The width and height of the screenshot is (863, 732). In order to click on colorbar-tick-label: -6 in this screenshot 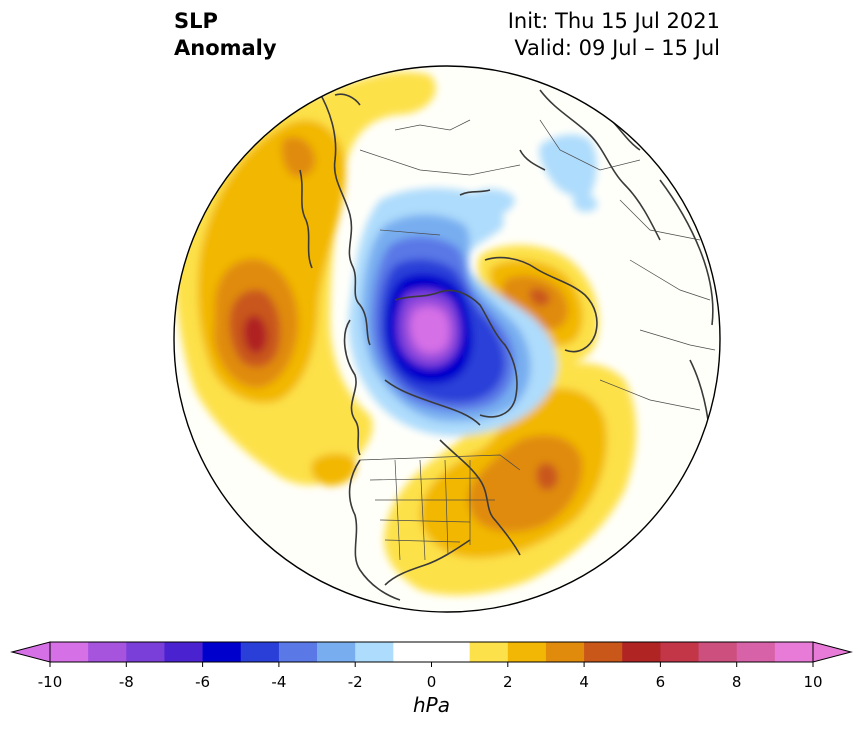, I will do `click(202, 682)`.